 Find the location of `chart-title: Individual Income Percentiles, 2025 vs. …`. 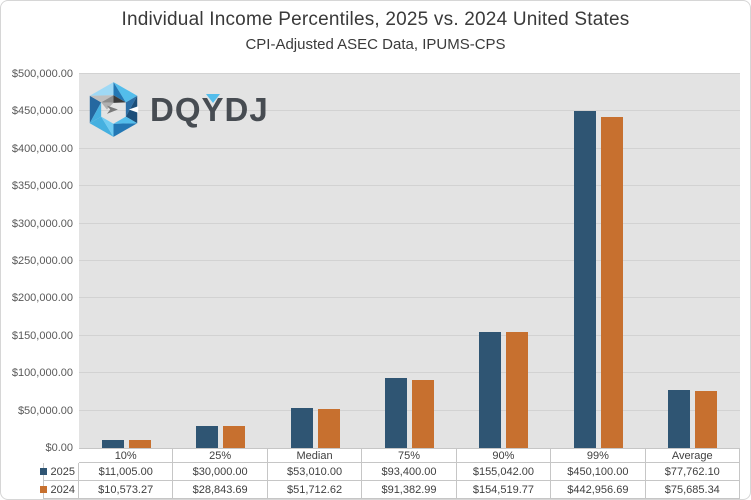

chart-title: Individual Income Percentiles, 2025 vs. … is located at coordinates (375, 19).